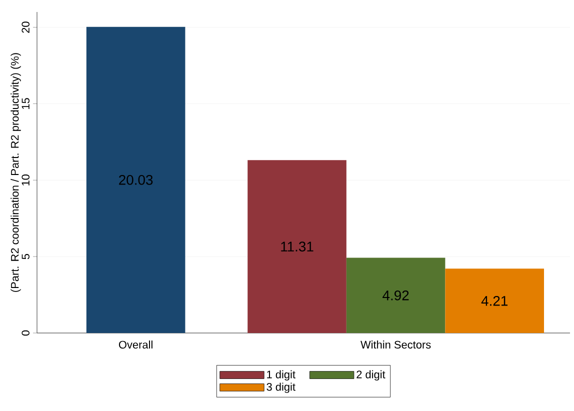  Describe the element at coordinates (26, 27) in the screenshot. I see `y-tick-label: 20` at that location.